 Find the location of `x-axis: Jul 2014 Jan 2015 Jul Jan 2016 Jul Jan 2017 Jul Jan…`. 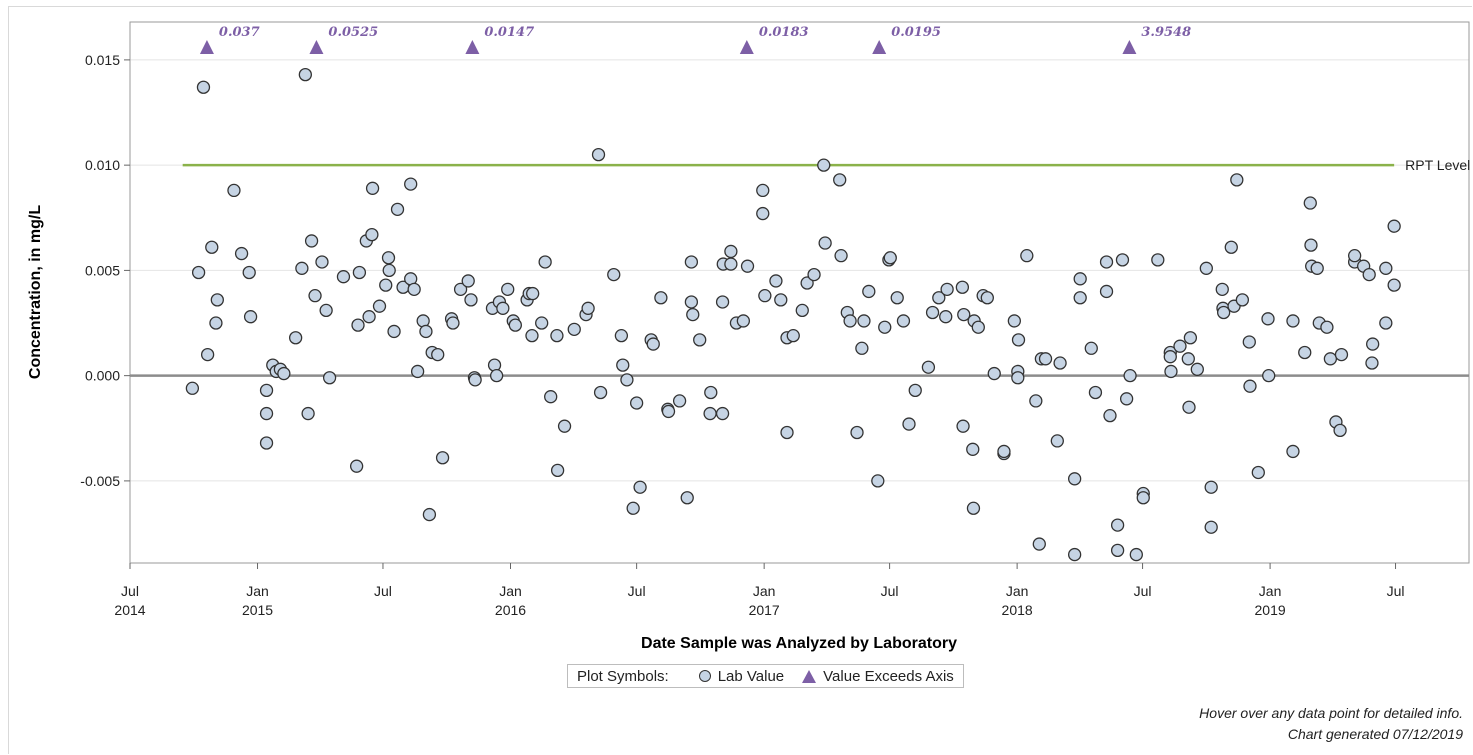

x-axis: Jul 2014 Jan 2015 Jul Jan 2016 Jul Jan 2017 Jul Jan… is located at coordinates (759, 590).